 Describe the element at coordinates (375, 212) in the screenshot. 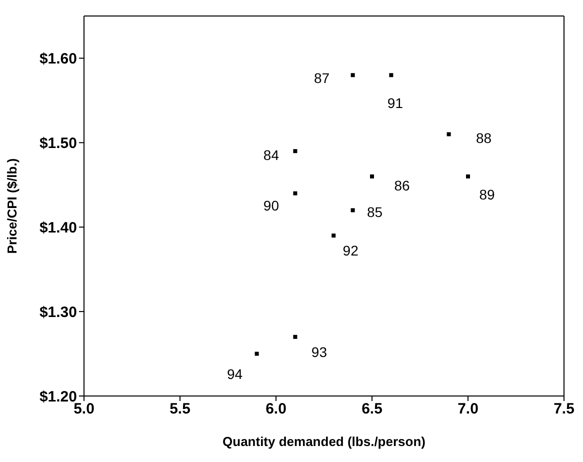

I see `annotation: 85` at that location.